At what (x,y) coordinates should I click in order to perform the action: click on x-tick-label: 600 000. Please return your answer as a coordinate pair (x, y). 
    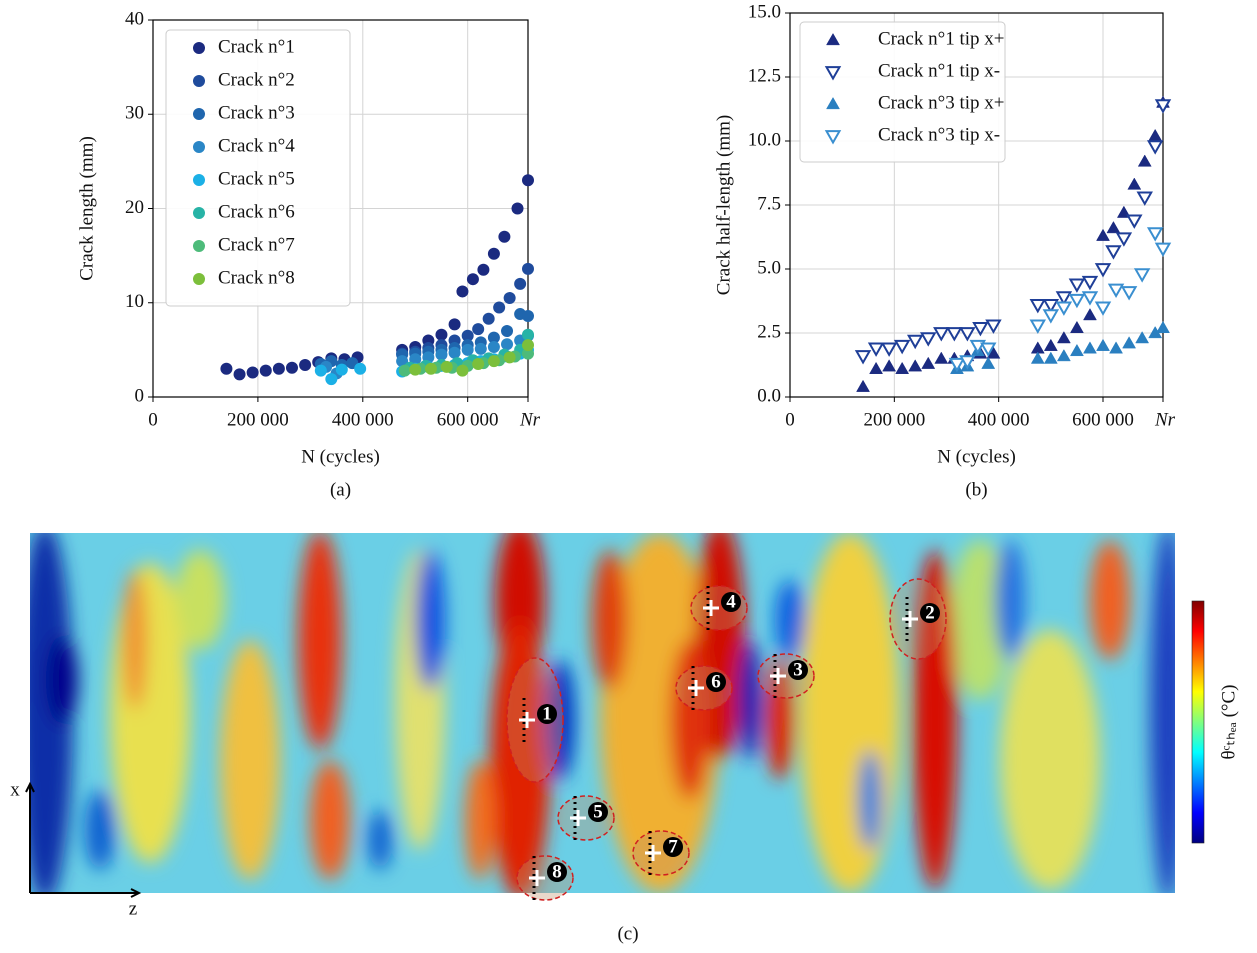
    Looking at the image, I should click on (468, 419).